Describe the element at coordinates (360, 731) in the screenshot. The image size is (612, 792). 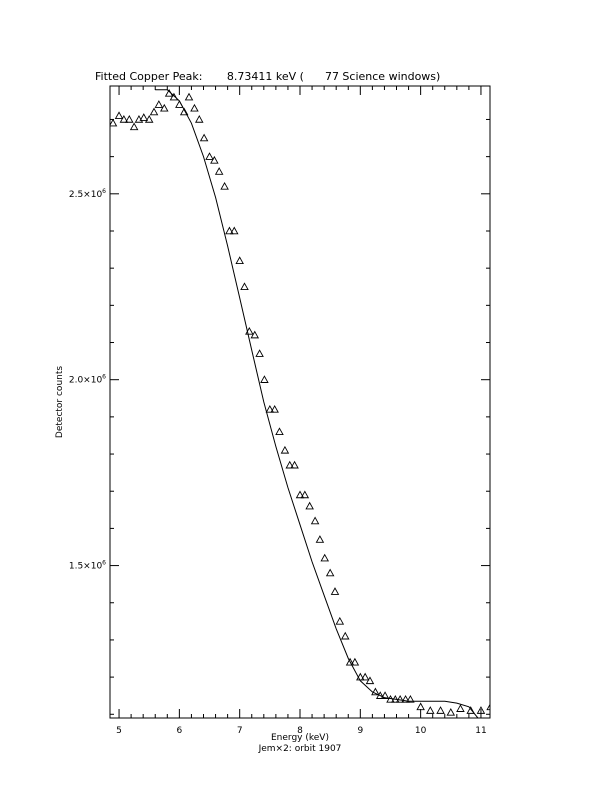
I see `x-tick-label: 9` at that location.